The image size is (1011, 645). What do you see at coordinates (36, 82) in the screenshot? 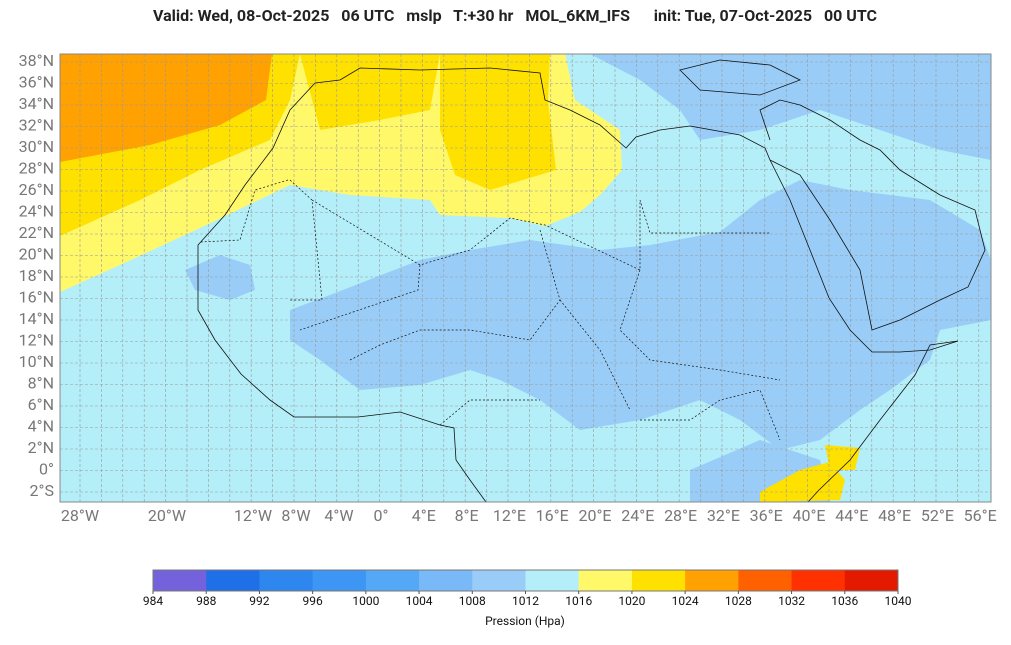
I see `lat-label: 36°N` at bounding box center [36, 82].